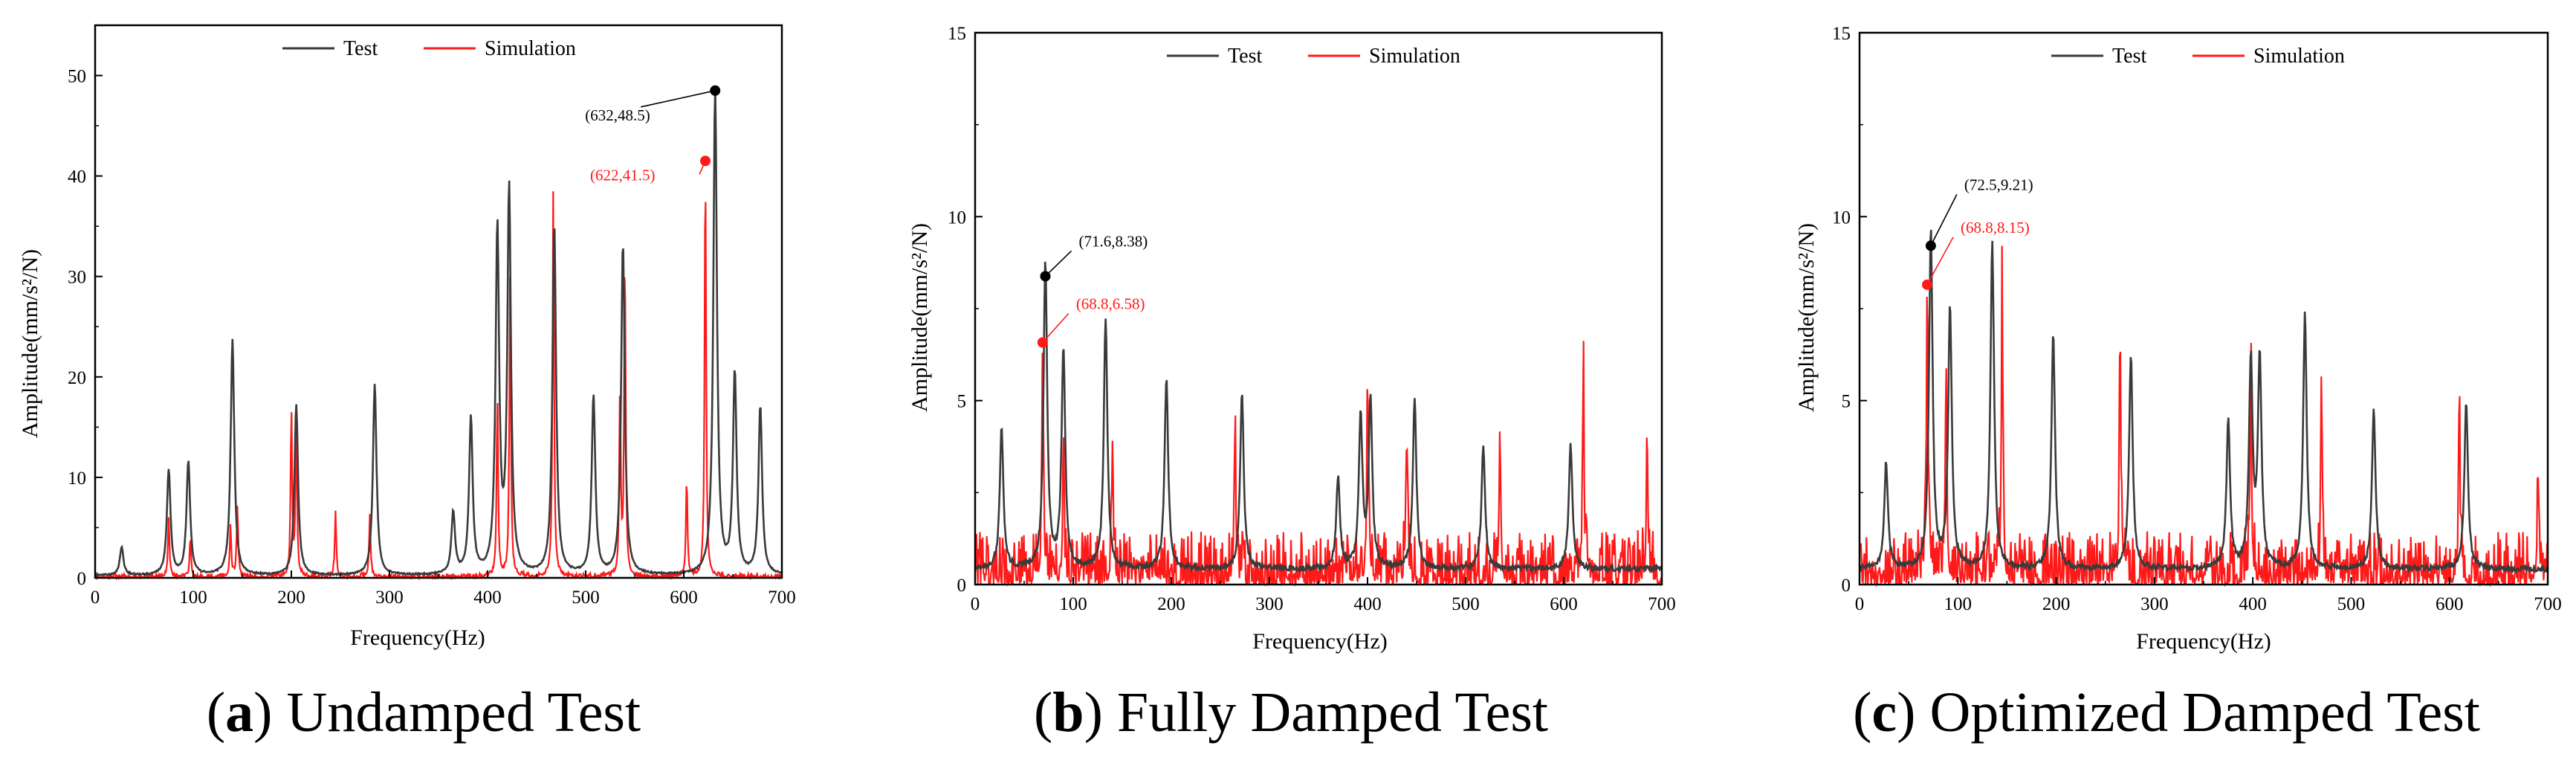 The height and width of the screenshot is (766, 2576). I want to click on caption-a: (a) Undamped Test, so click(424, 712).